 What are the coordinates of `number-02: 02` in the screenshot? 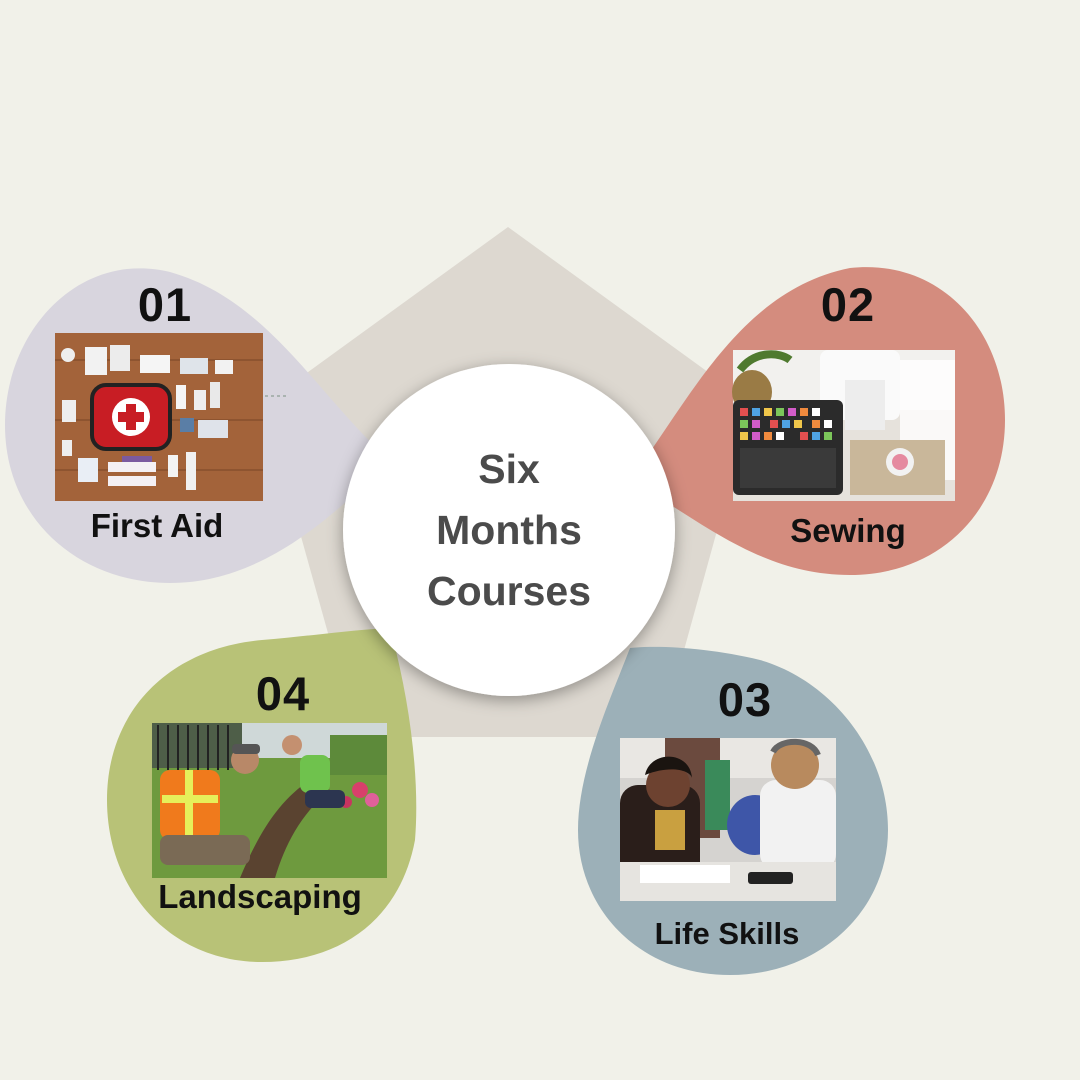 It's located at (848, 304).